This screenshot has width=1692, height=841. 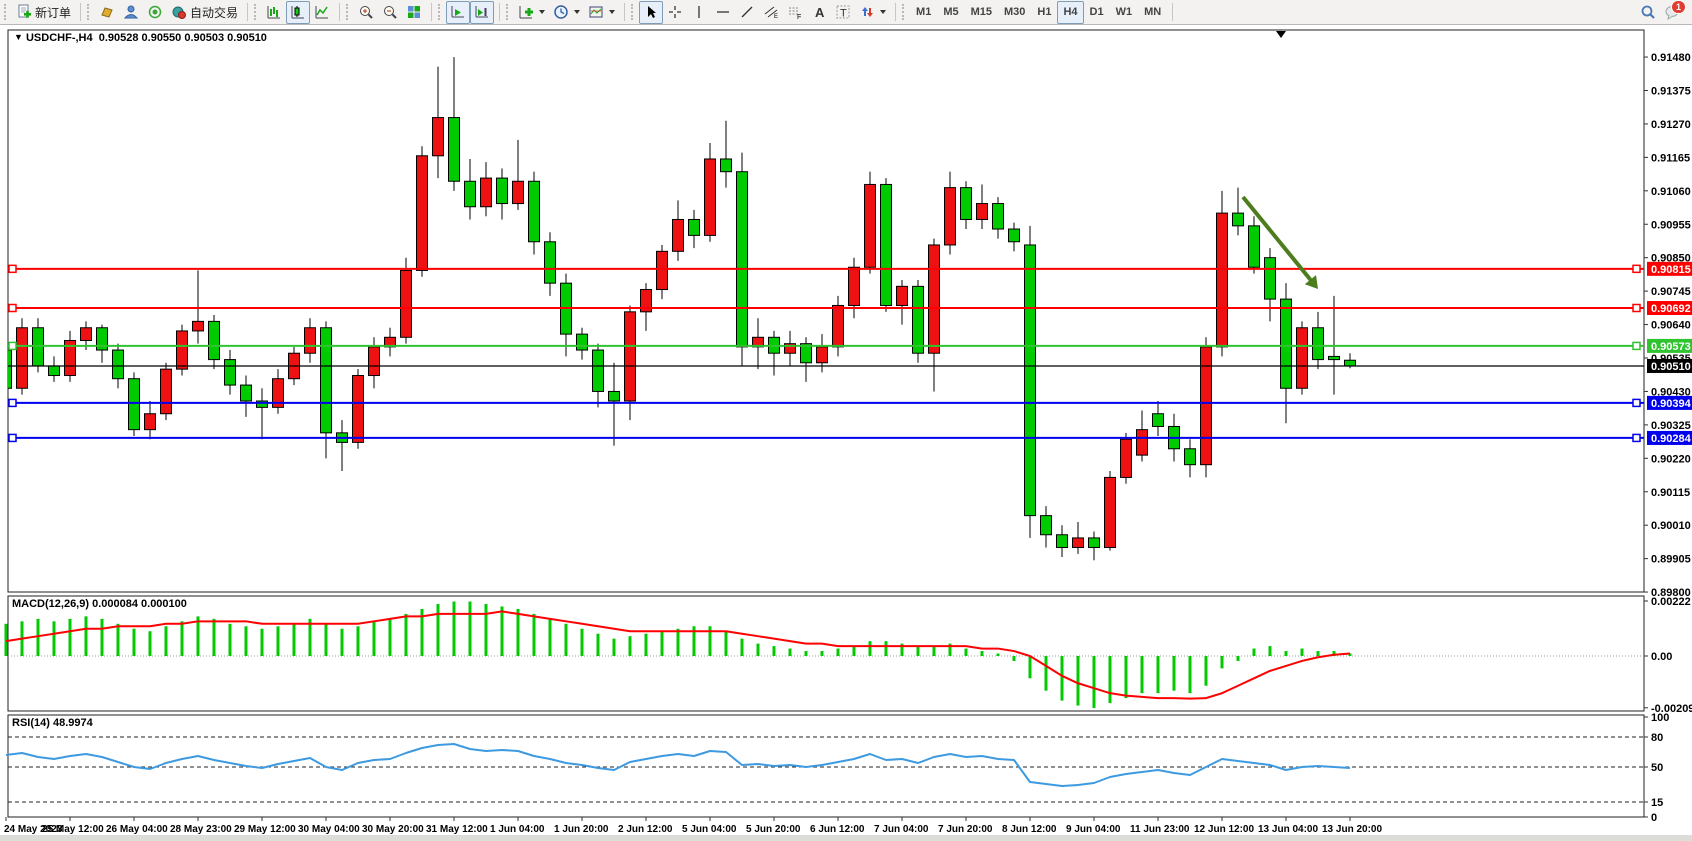 What do you see at coordinates (1124, 12) in the screenshot?
I see `tf-w1-button: W1` at bounding box center [1124, 12].